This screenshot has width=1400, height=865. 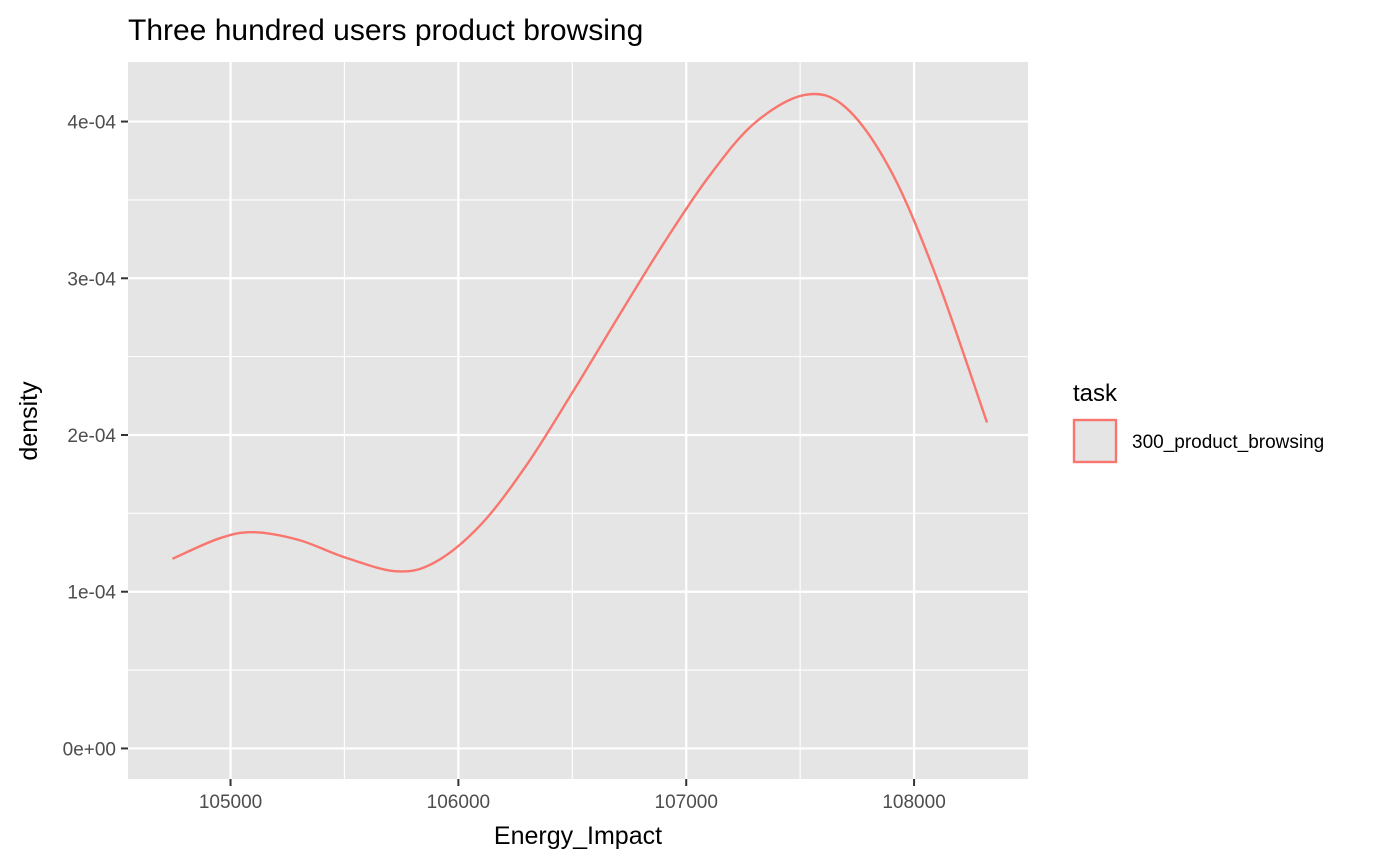 I want to click on legend: task 300_product_browsing, so click(x=1198, y=422).